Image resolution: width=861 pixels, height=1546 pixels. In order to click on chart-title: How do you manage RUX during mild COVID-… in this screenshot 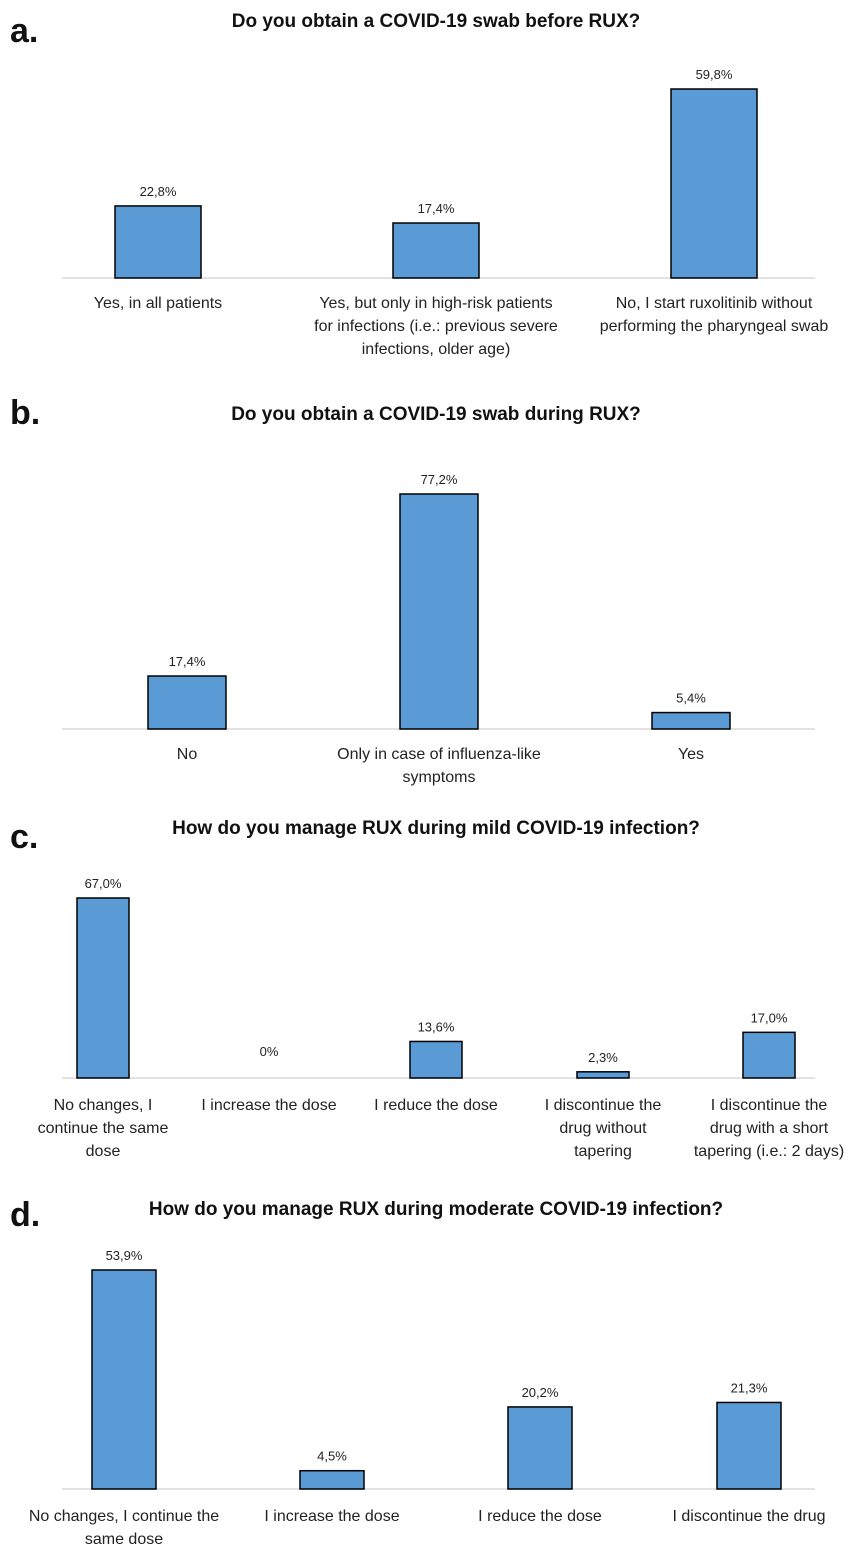, I will do `click(436, 828)`.